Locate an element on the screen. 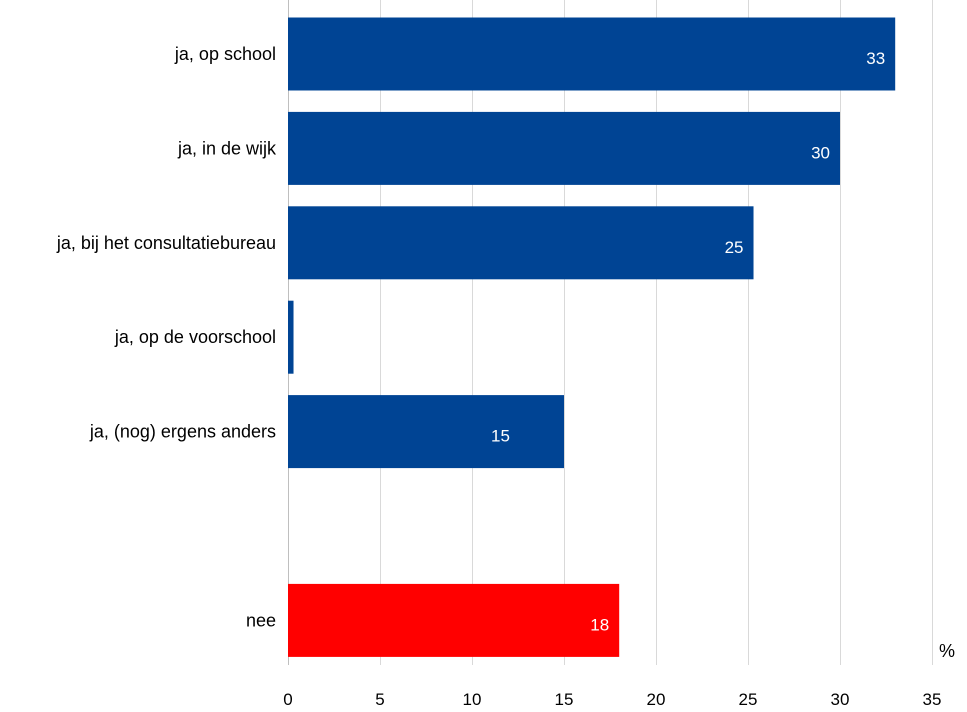 Image resolution: width=967 pixels, height=712 pixels. x-tick-label-25: 25 is located at coordinates (748, 699).